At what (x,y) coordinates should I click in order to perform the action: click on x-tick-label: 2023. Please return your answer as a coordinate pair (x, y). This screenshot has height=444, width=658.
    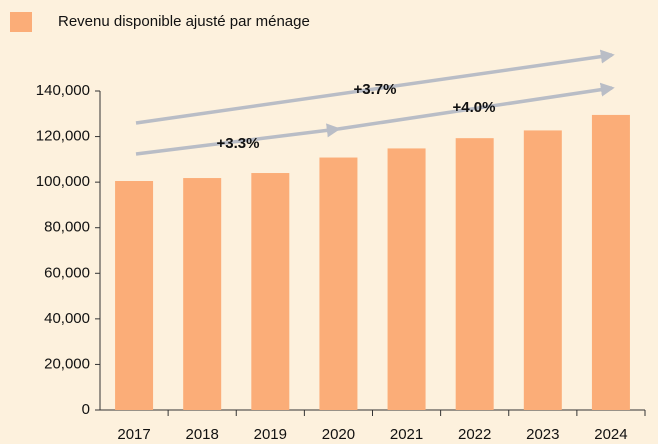
    Looking at the image, I should click on (542, 434).